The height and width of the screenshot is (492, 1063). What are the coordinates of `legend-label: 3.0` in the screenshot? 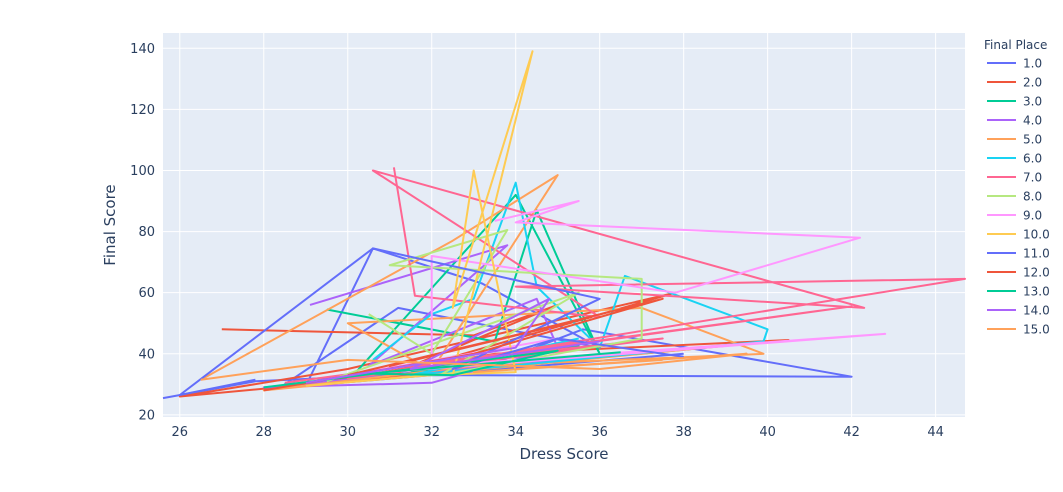 It's located at (1032, 102).